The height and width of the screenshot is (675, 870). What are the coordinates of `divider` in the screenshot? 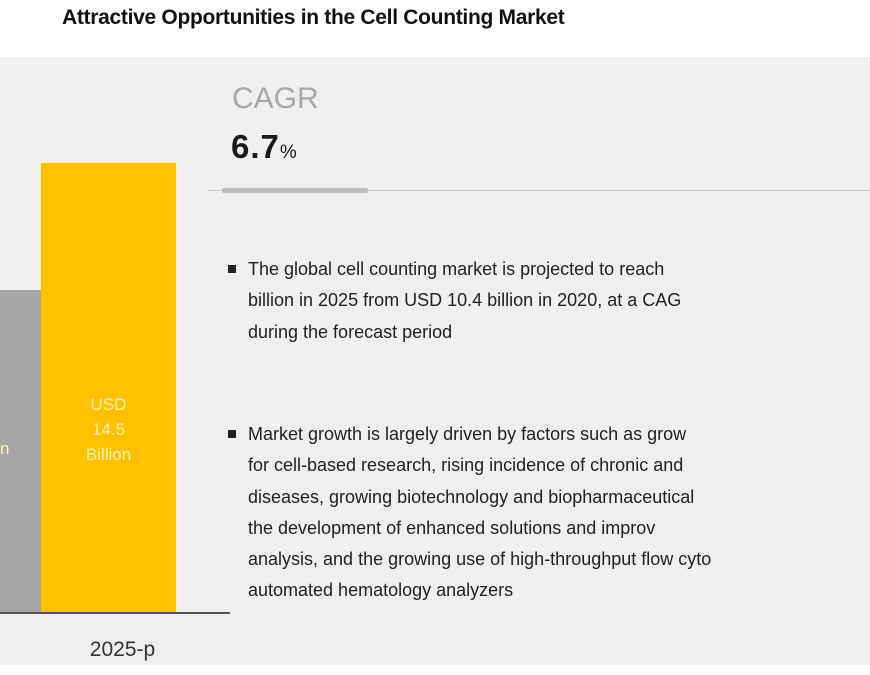 It's located at (539, 190).